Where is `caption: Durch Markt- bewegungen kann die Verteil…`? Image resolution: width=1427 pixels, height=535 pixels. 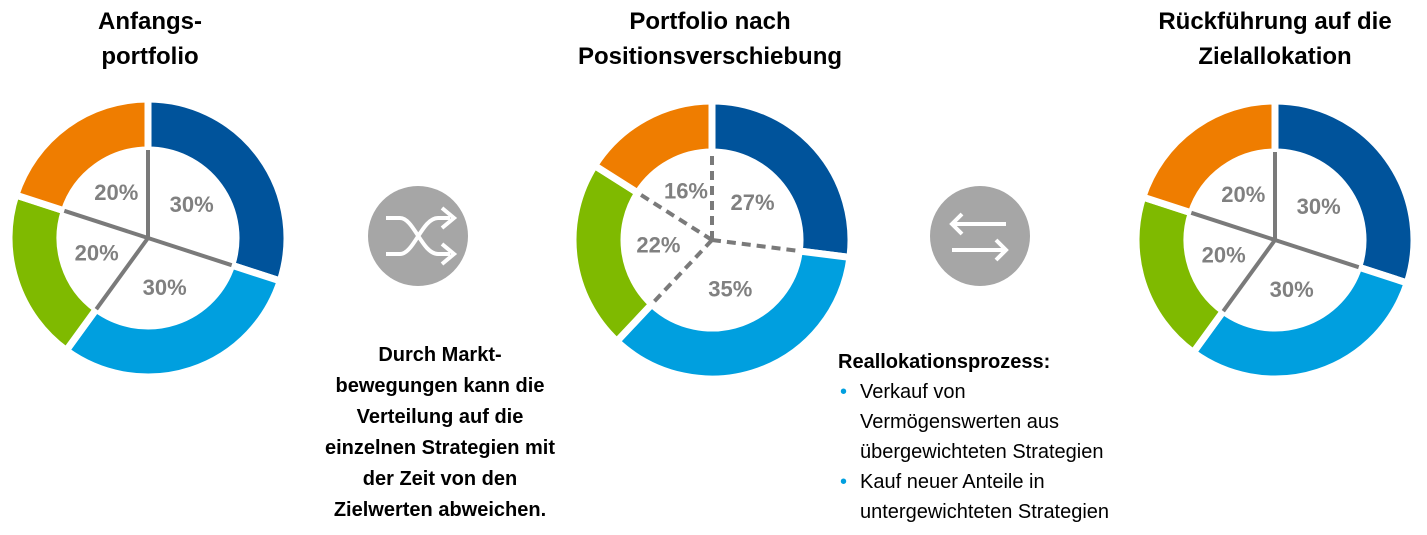 caption: Durch Markt- bewegungen kann die Verteil… is located at coordinates (440, 432).